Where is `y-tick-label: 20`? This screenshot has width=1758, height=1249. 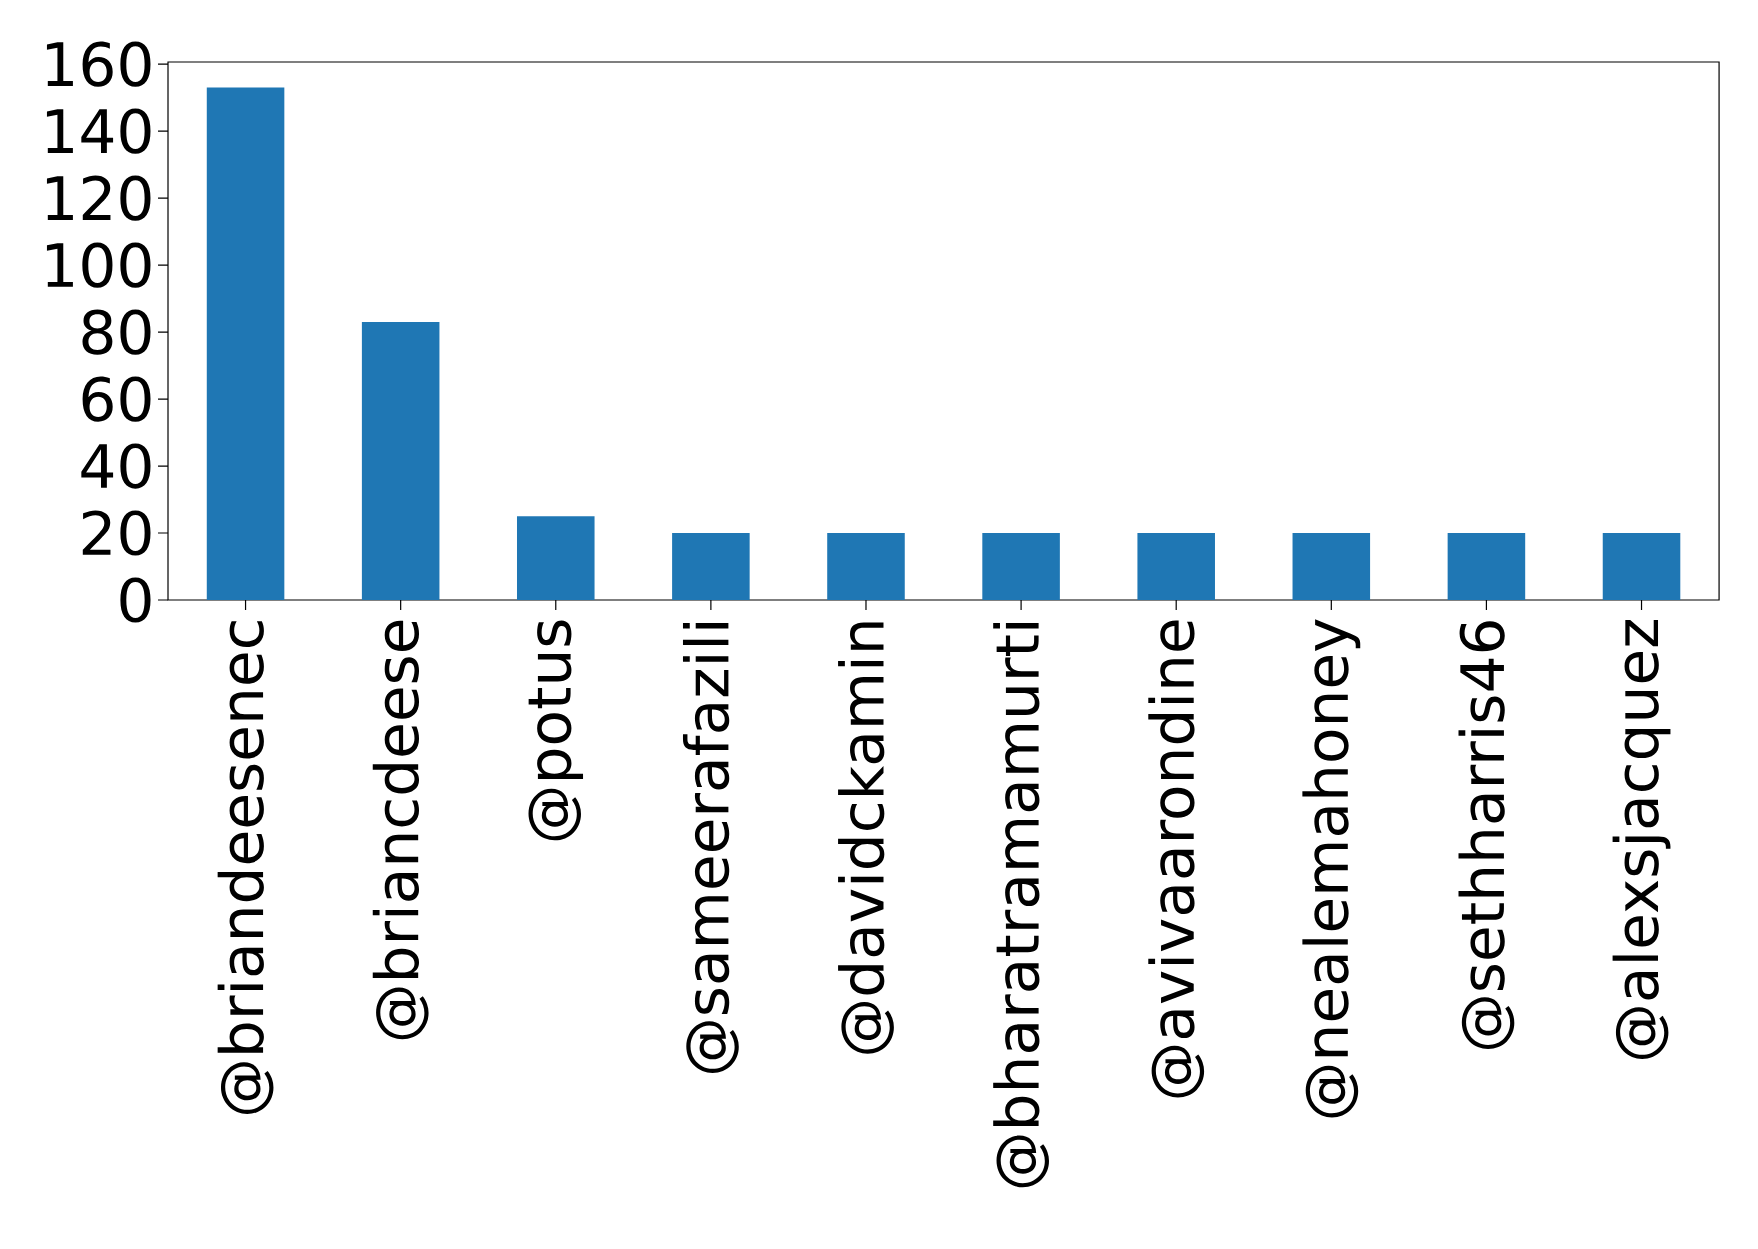 y-tick-label: 20 is located at coordinates (116, 533).